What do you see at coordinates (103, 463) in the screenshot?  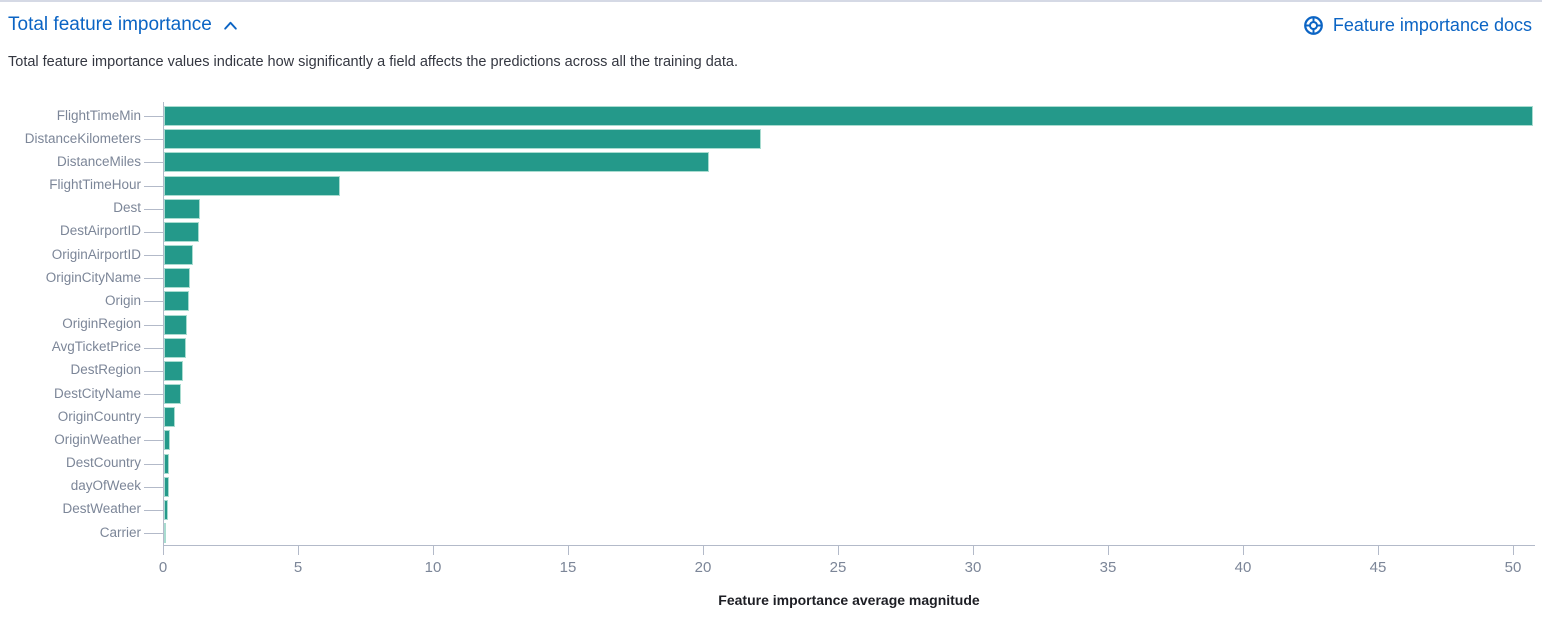 I see `y-axis-label: DestCountry` at bounding box center [103, 463].